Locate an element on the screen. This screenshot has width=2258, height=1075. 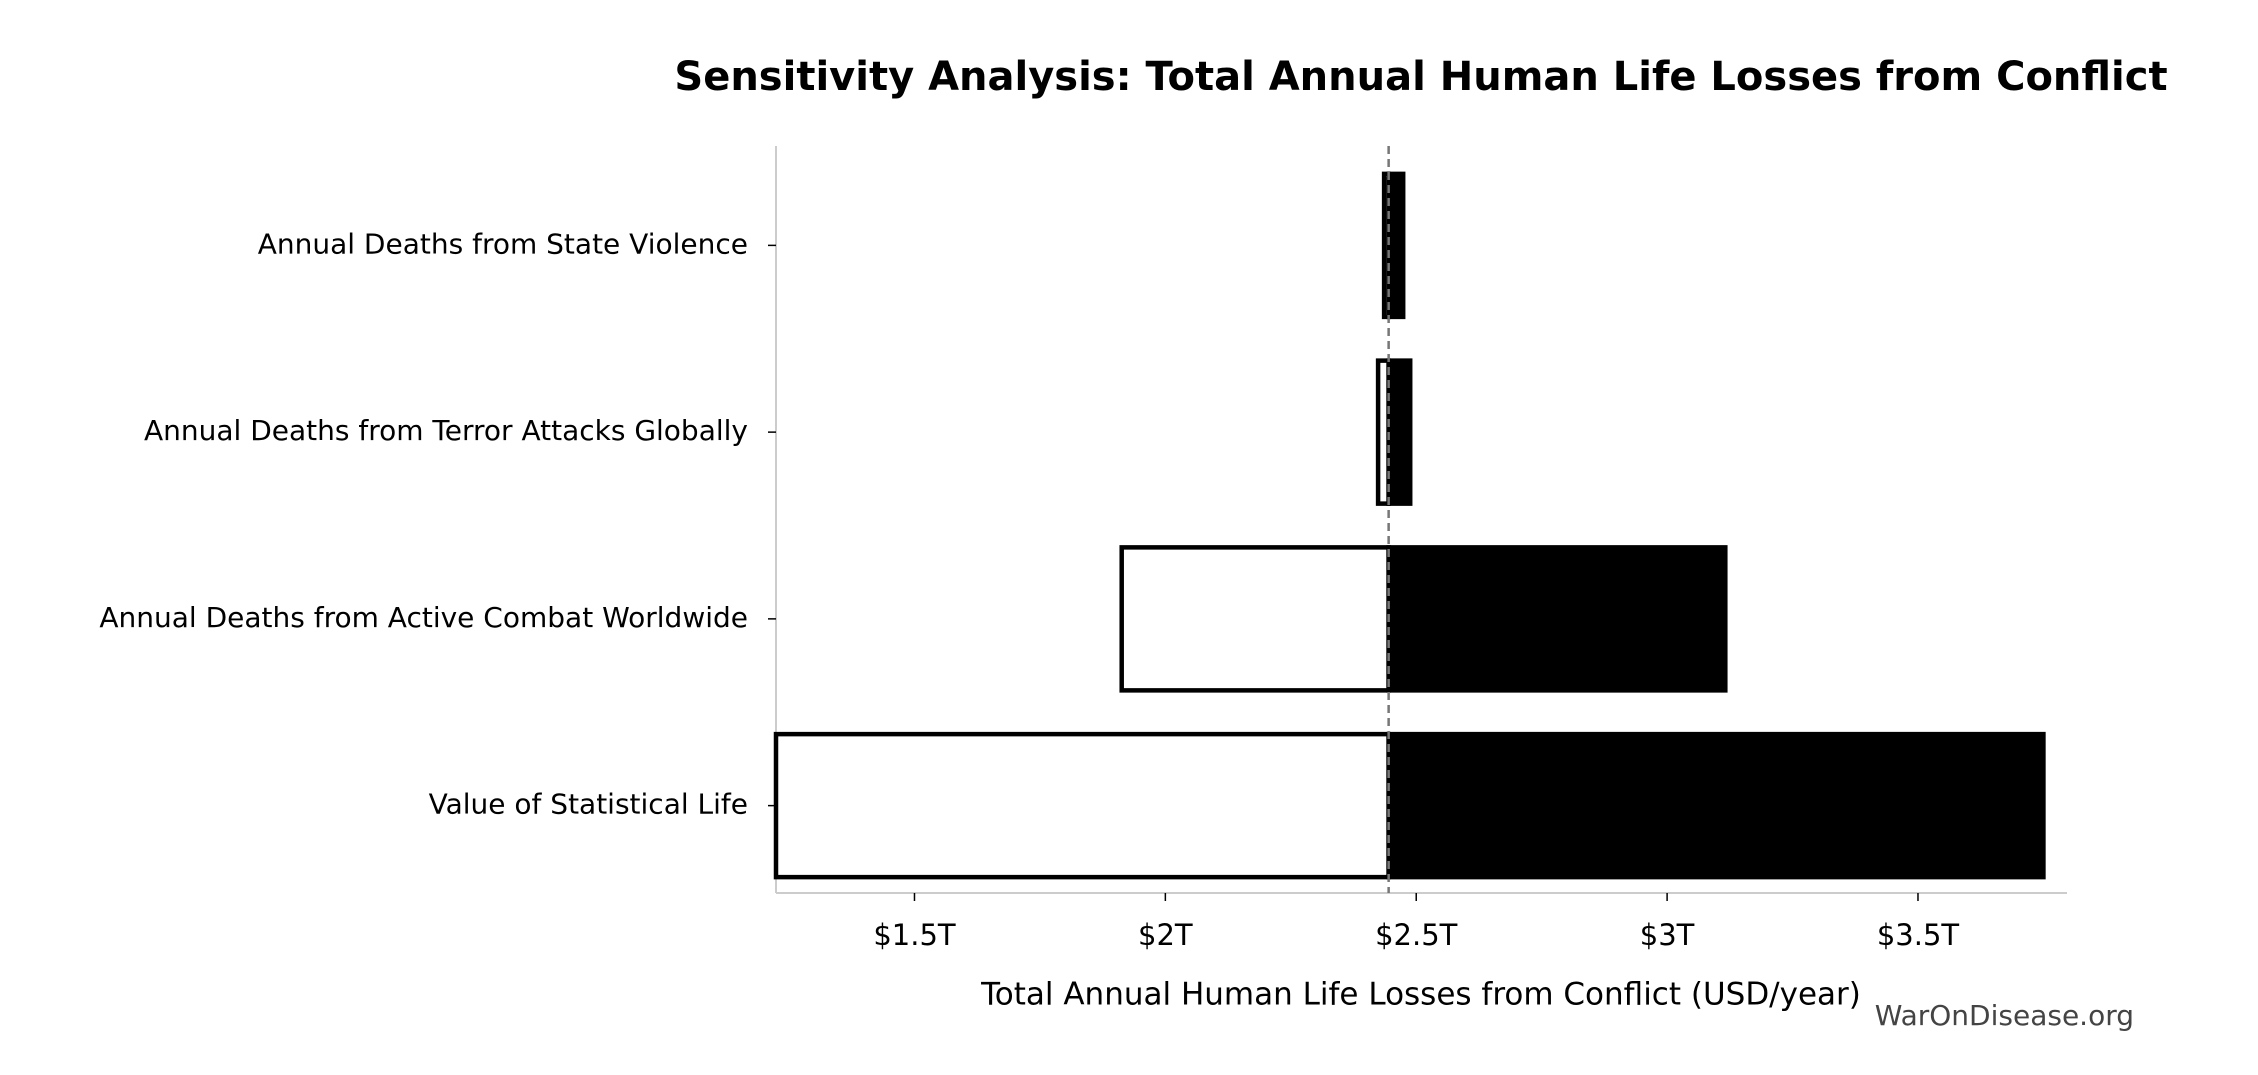
x-tick-label: $3T is located at coordinates (1667, 935).